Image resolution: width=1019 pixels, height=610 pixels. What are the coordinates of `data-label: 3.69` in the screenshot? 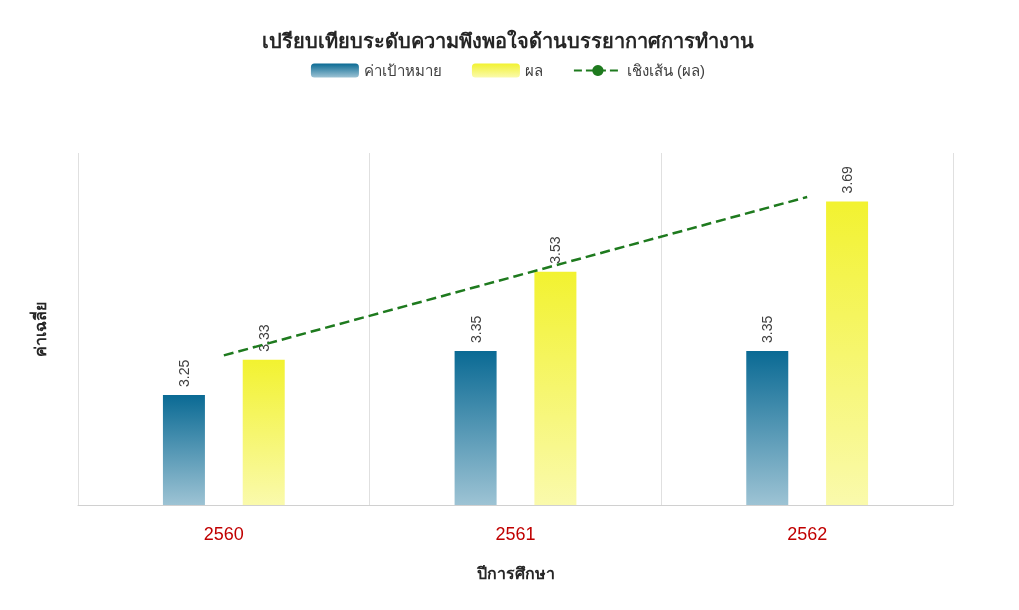 It's located at (847, 179).